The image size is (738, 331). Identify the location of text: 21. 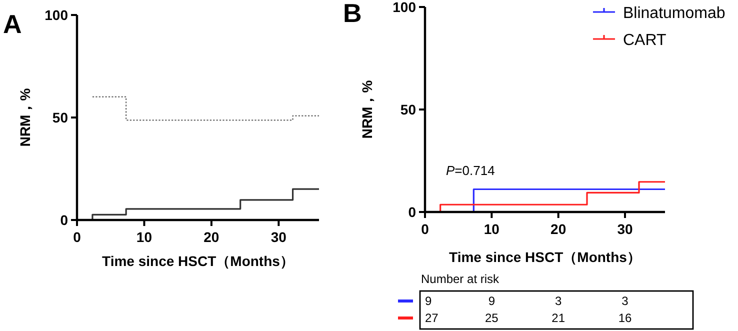
(559, 318).